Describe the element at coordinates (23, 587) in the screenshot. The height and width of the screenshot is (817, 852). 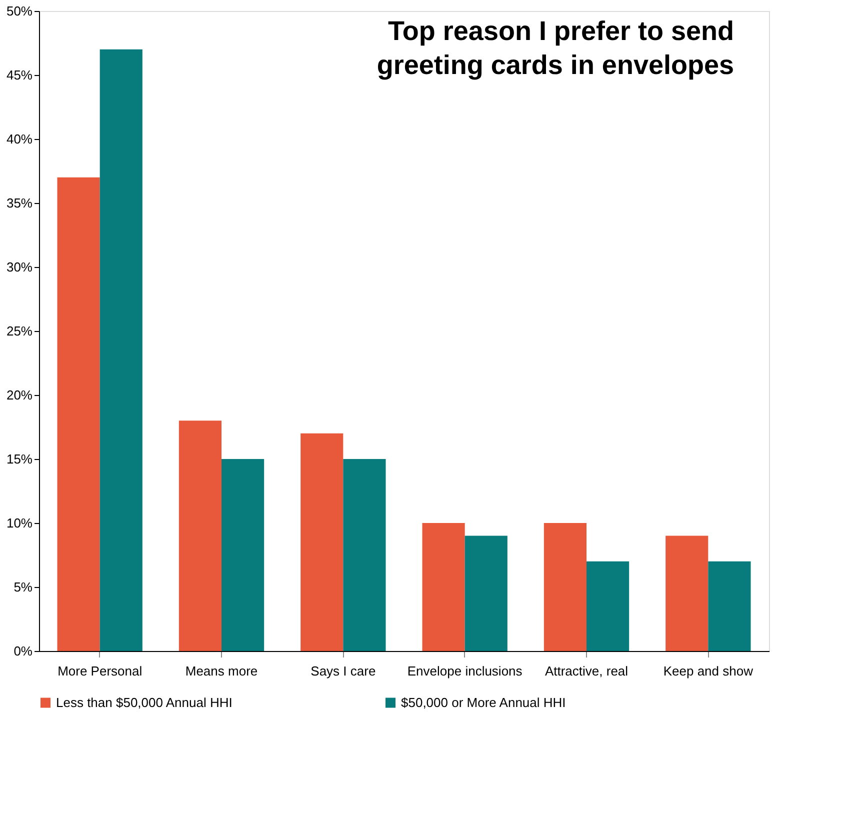
I see `y-tick-label: 5%` at that location.